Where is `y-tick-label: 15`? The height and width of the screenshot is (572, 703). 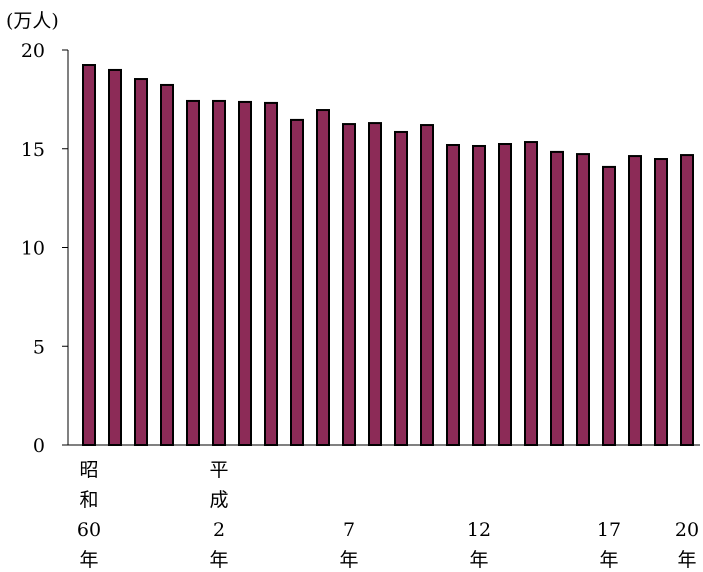 y-tick-label: 15 is located at coordinates (33, 150).